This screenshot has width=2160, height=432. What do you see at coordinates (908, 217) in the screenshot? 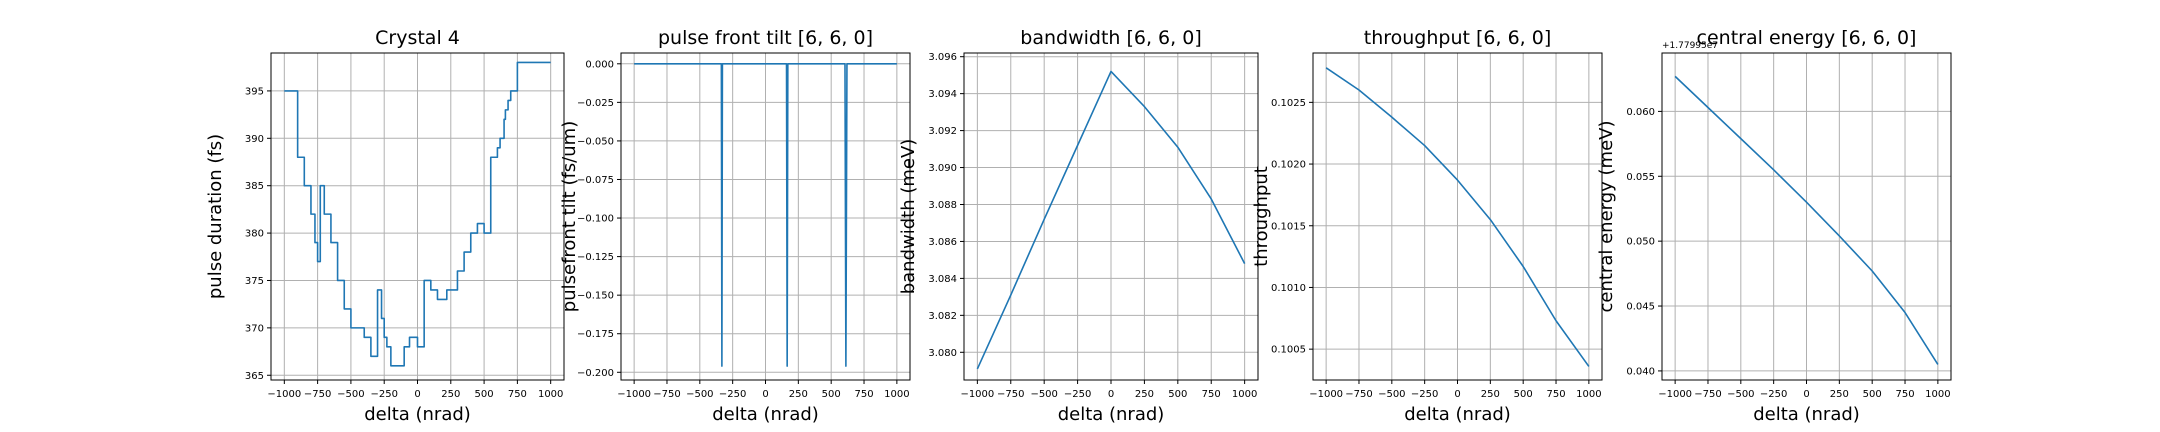
I see `chart-2-y-axis-label: bandwidth (meV)` at bounding box center [908, 217].